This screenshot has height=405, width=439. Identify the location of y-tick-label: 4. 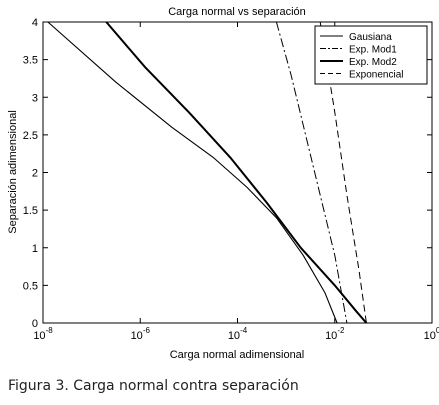
(35, 23).